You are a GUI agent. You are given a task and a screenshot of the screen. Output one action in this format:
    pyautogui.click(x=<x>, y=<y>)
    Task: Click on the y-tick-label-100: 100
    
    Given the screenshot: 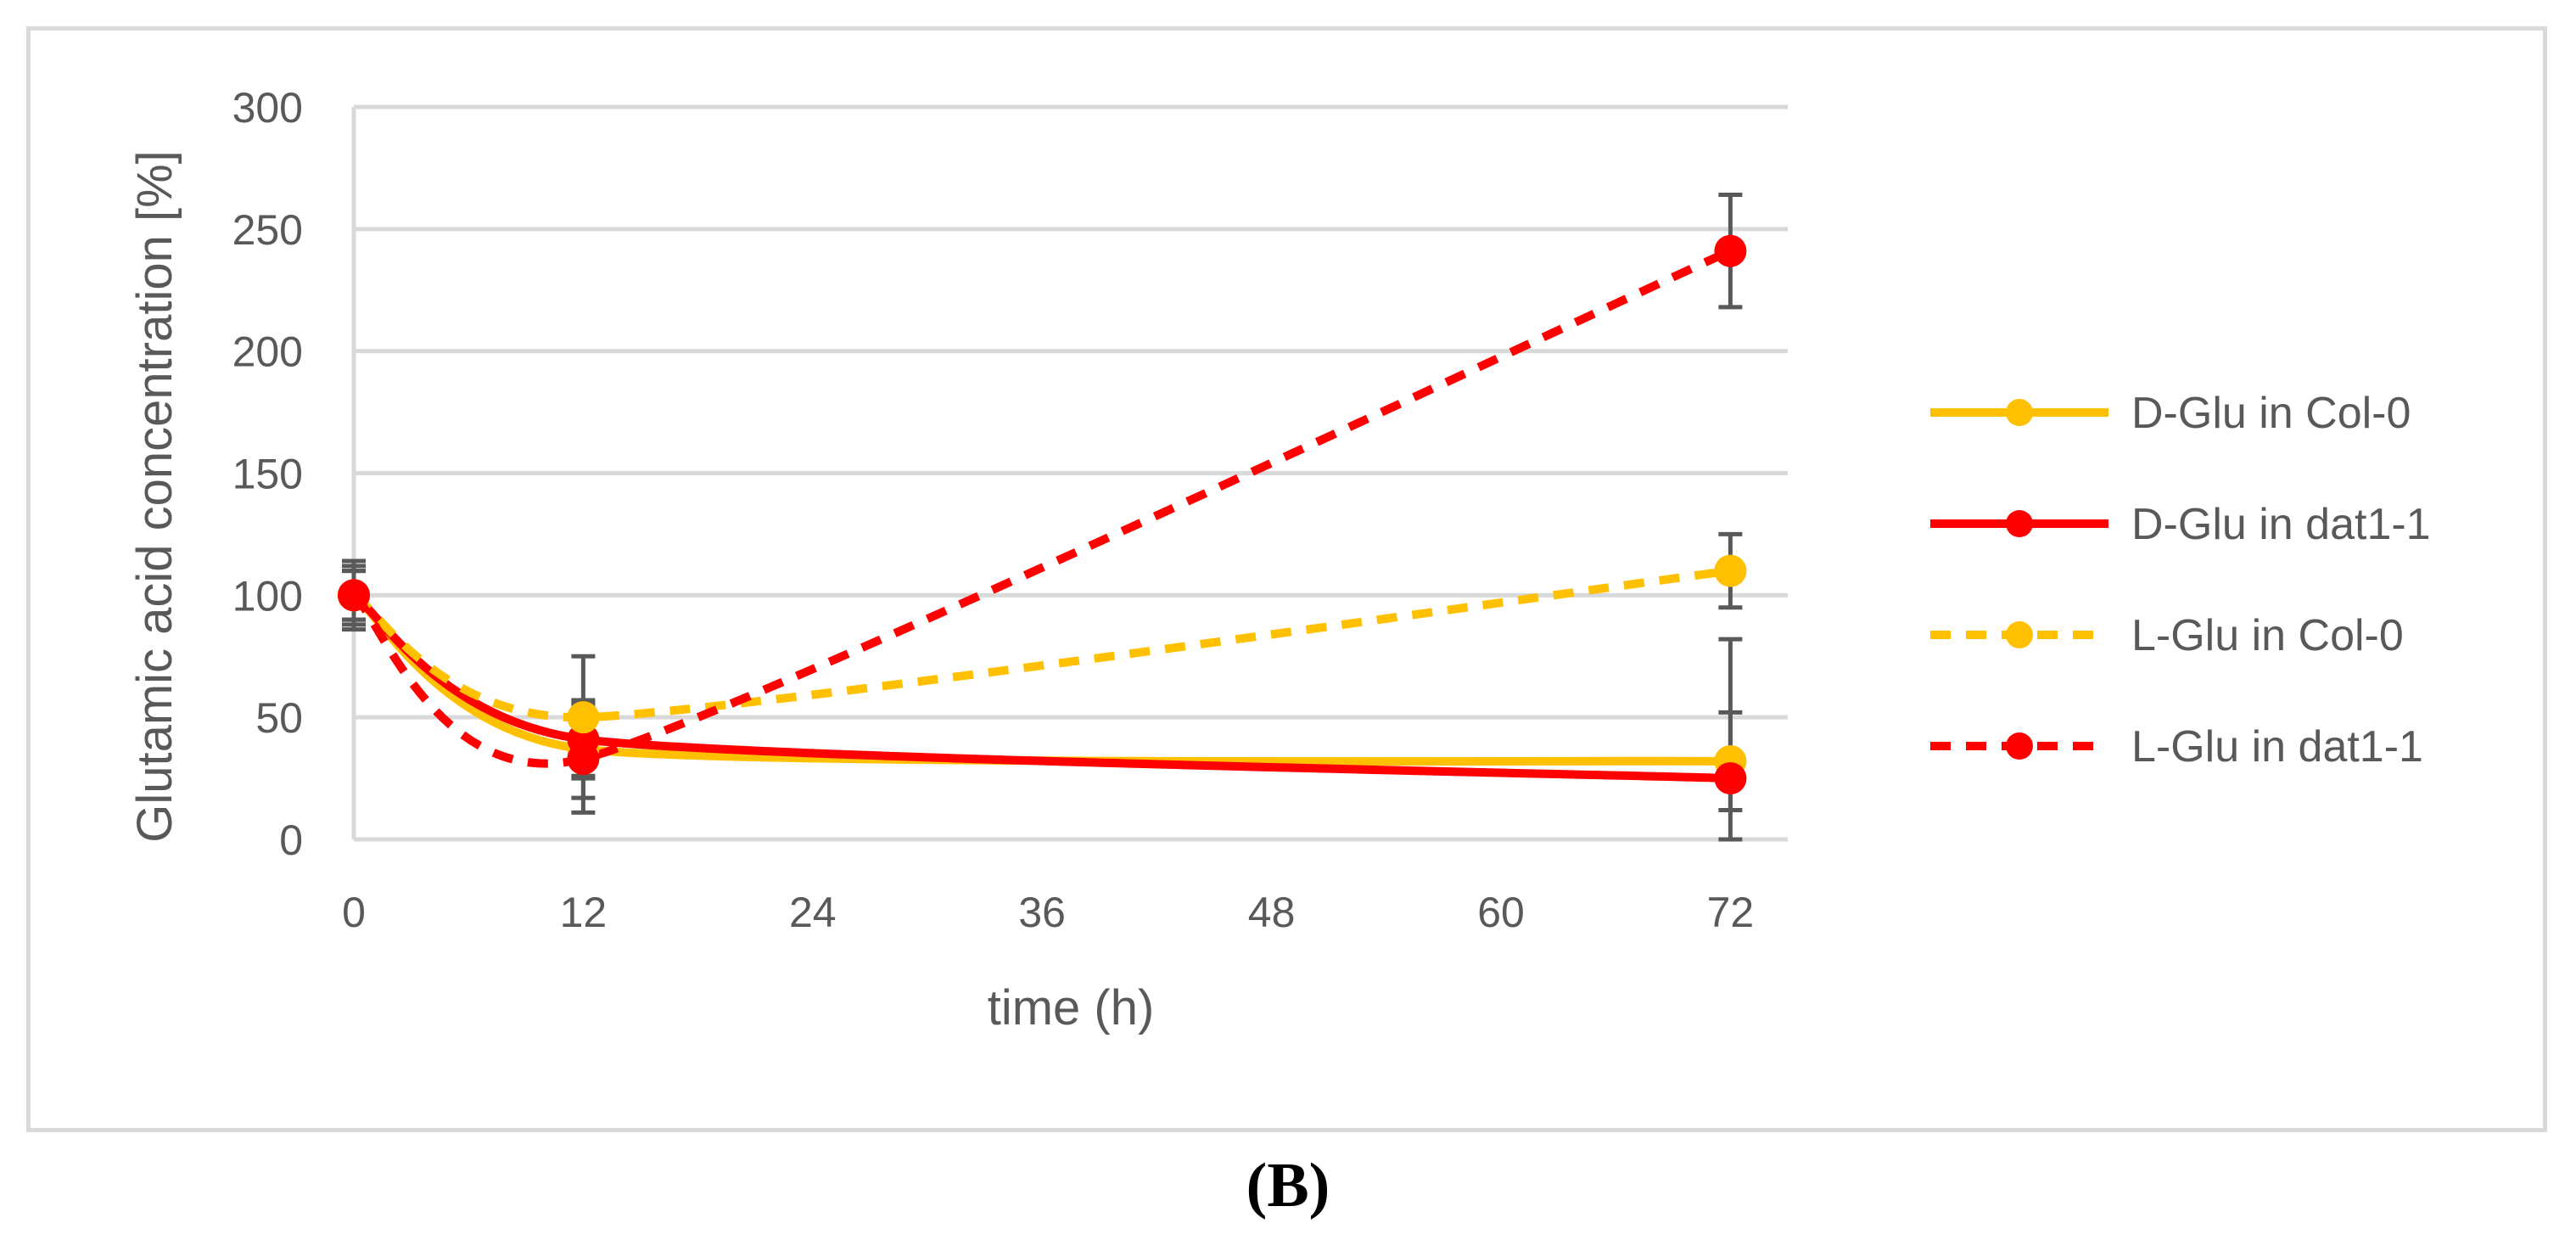 What is the action you would take?
    pyautogui.click(x=267, y=596)
    